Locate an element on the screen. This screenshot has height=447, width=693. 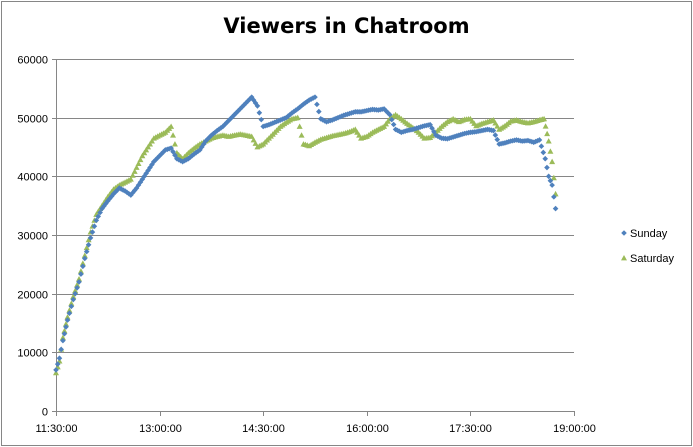
legend-label-saturday: Saturday is located at coordinates (652, 259).